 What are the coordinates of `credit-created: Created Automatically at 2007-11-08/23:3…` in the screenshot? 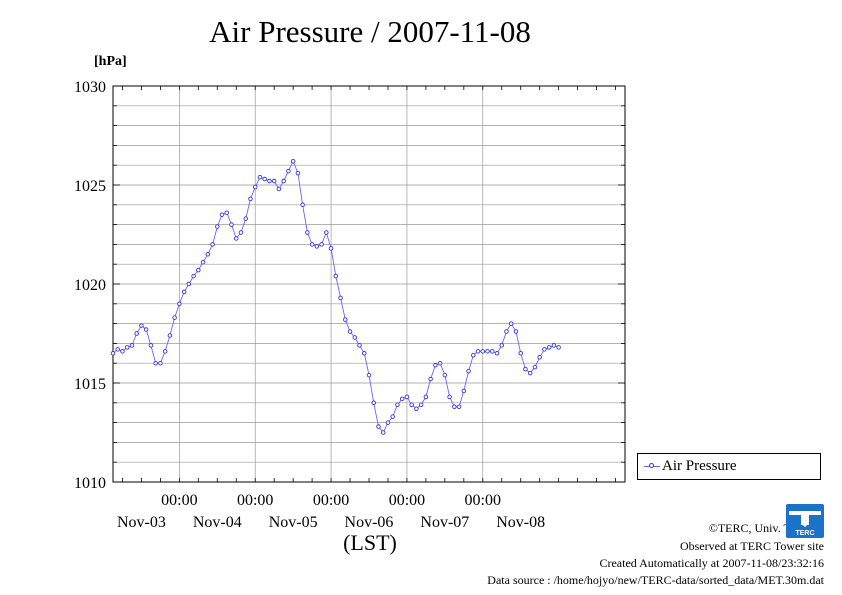 It's located at (711, 563).